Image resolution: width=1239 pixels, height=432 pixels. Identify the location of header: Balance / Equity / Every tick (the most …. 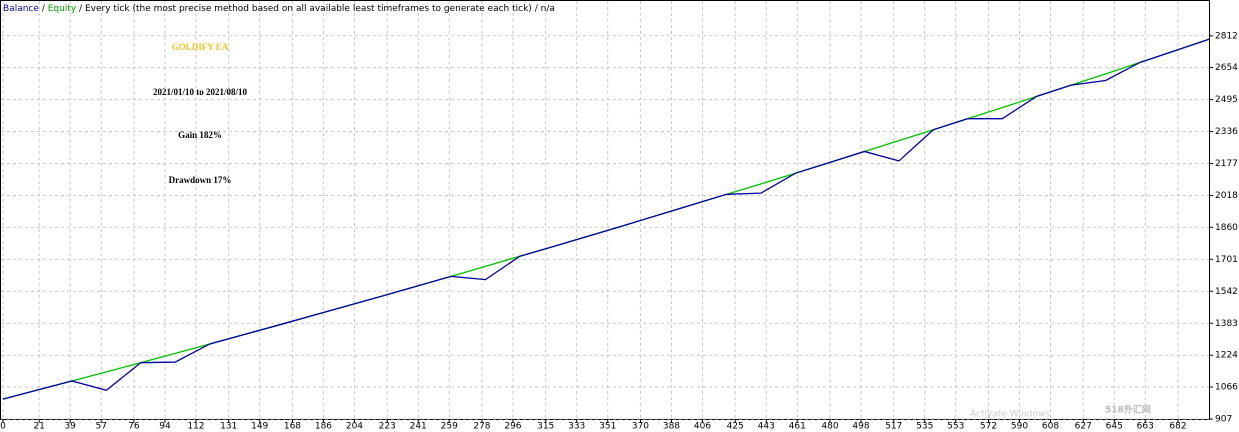
(279, 9).